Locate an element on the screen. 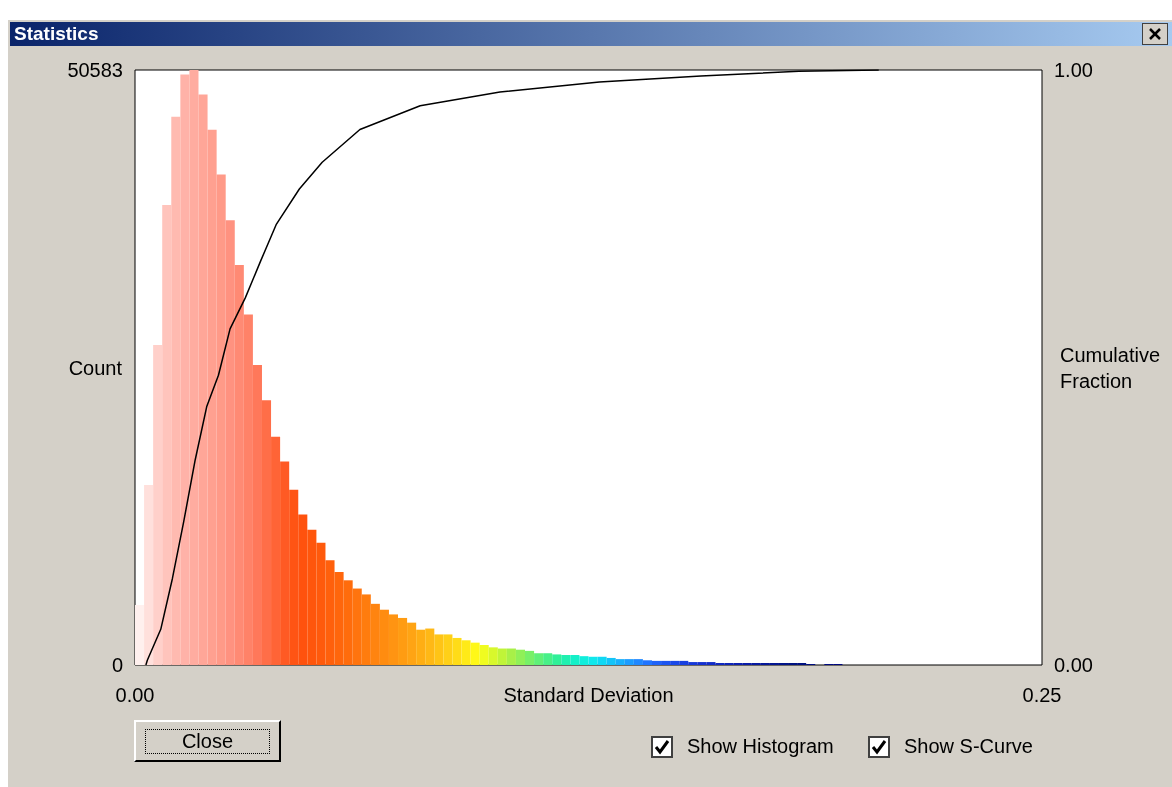 Image resolution: width=1172 pixels, height=787 pixels. y2-axis-title: Cumulative Fraction is located at coordinates (1110, 367).